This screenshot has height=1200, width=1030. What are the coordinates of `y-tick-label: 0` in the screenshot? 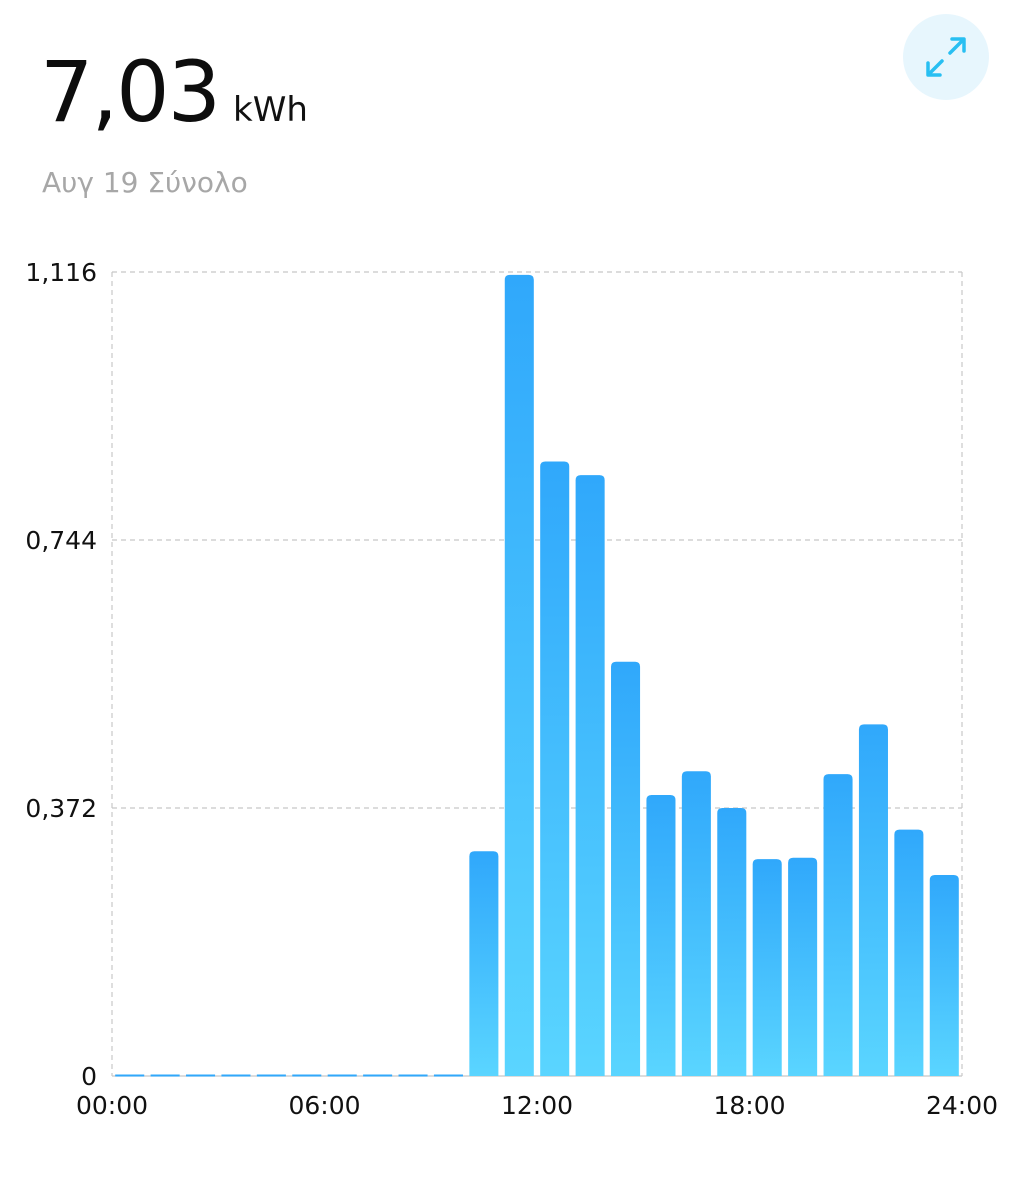 It's located at (89, 1076).